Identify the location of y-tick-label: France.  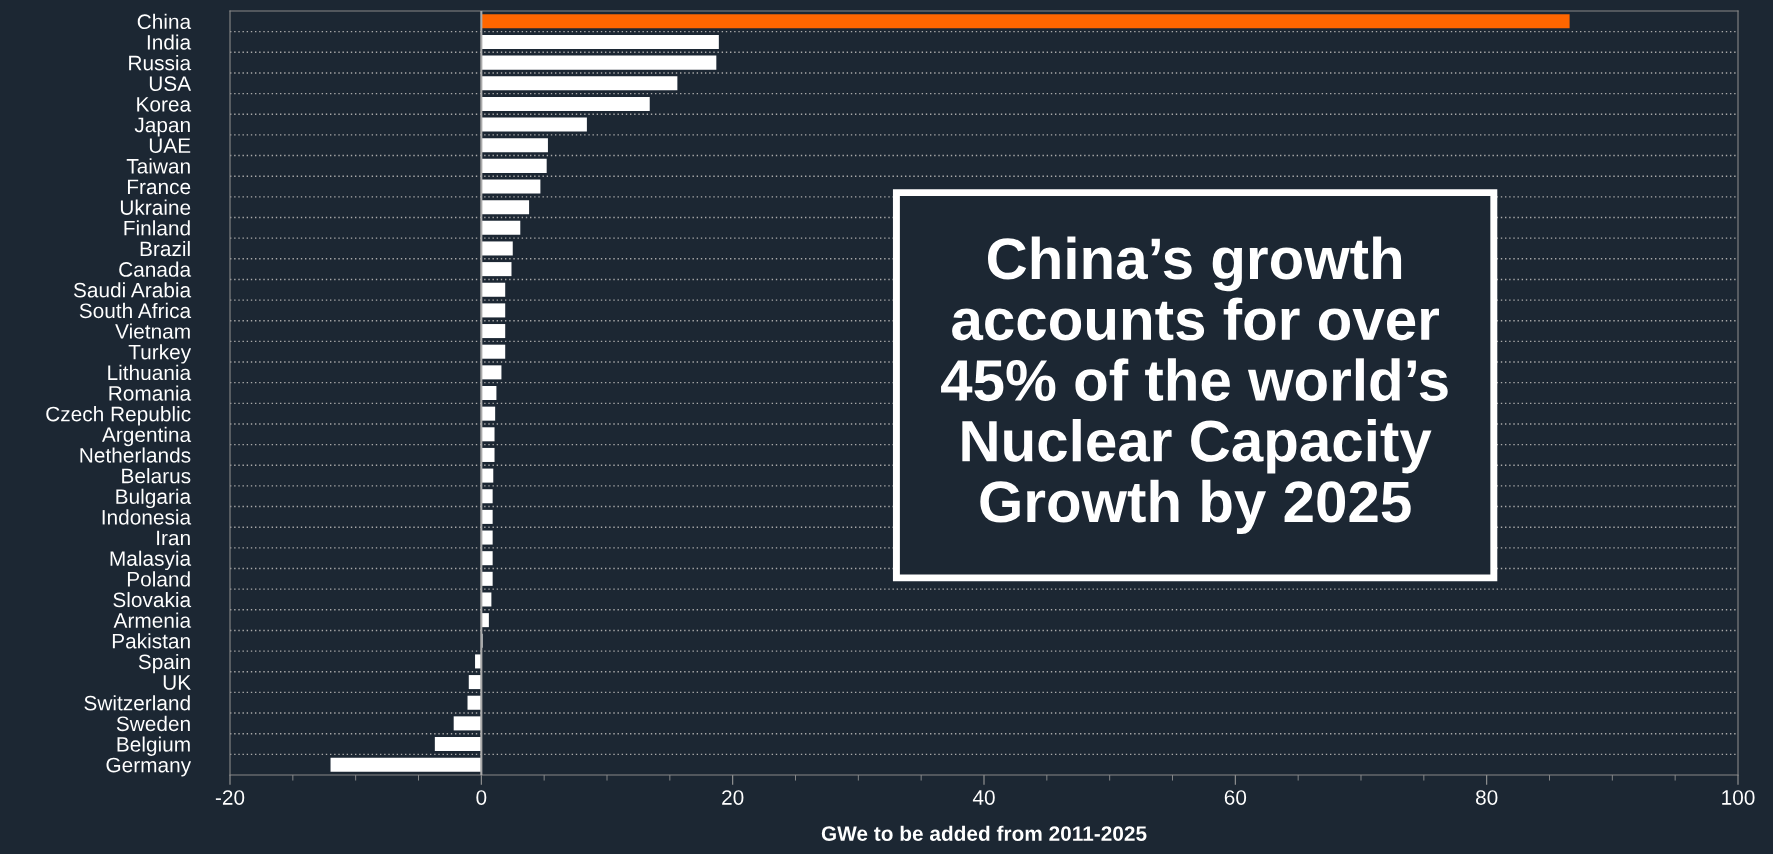
(159, 187).